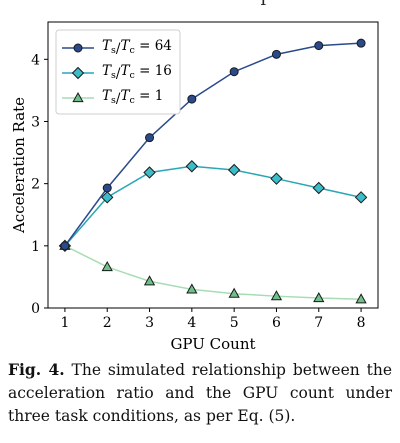 Image resolution: width=400 pixels, height=443 pixels. What do you see at coordinates (35, 122) in the screenshot?
I see `y-tick-label: 3` at bounding box center [35, 122].